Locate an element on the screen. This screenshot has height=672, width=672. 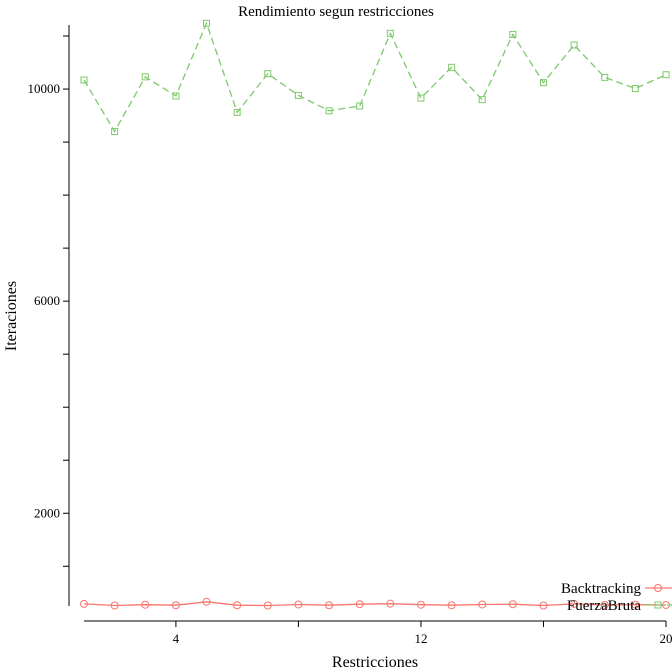
x-tick-label: 4 is located at coordinates (176, 638).